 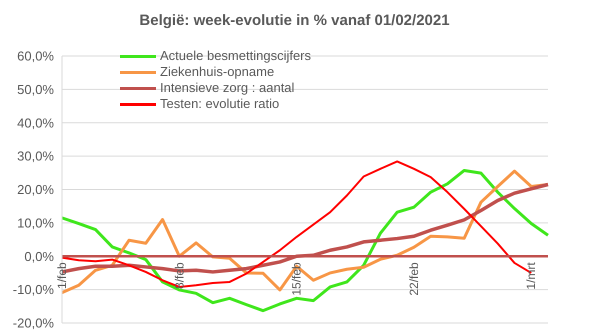 I want to click on x-tick-label: 22/feb, so click(x=413, y=279).